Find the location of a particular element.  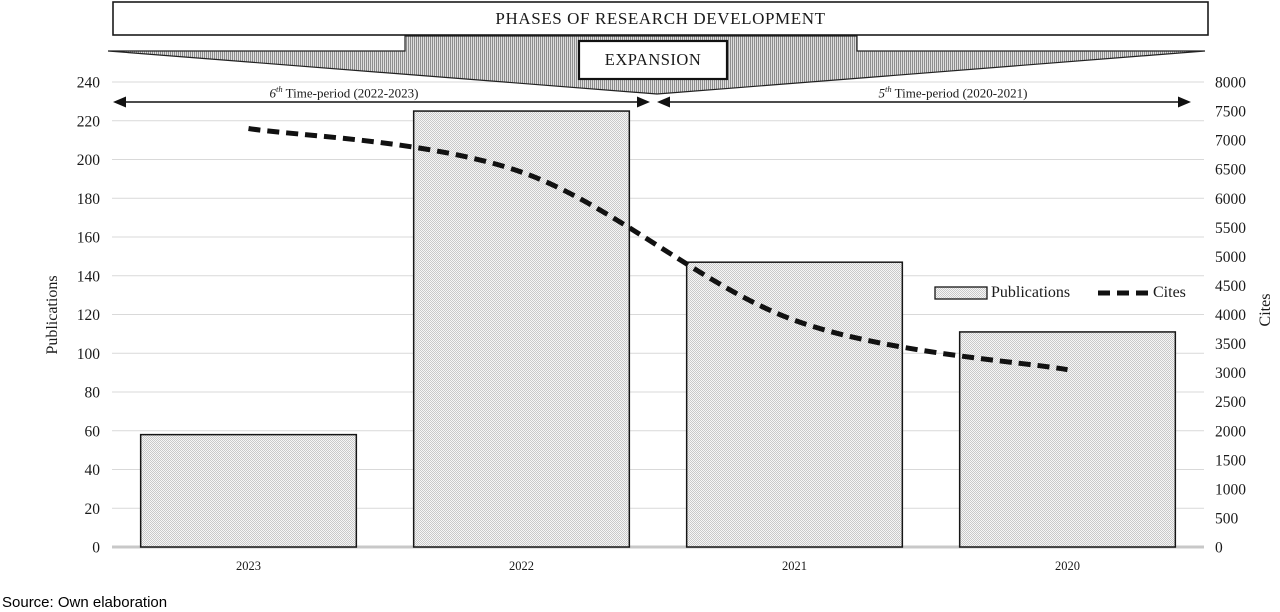

x-tick-label: 2021 is located at coordinates (794, 566).